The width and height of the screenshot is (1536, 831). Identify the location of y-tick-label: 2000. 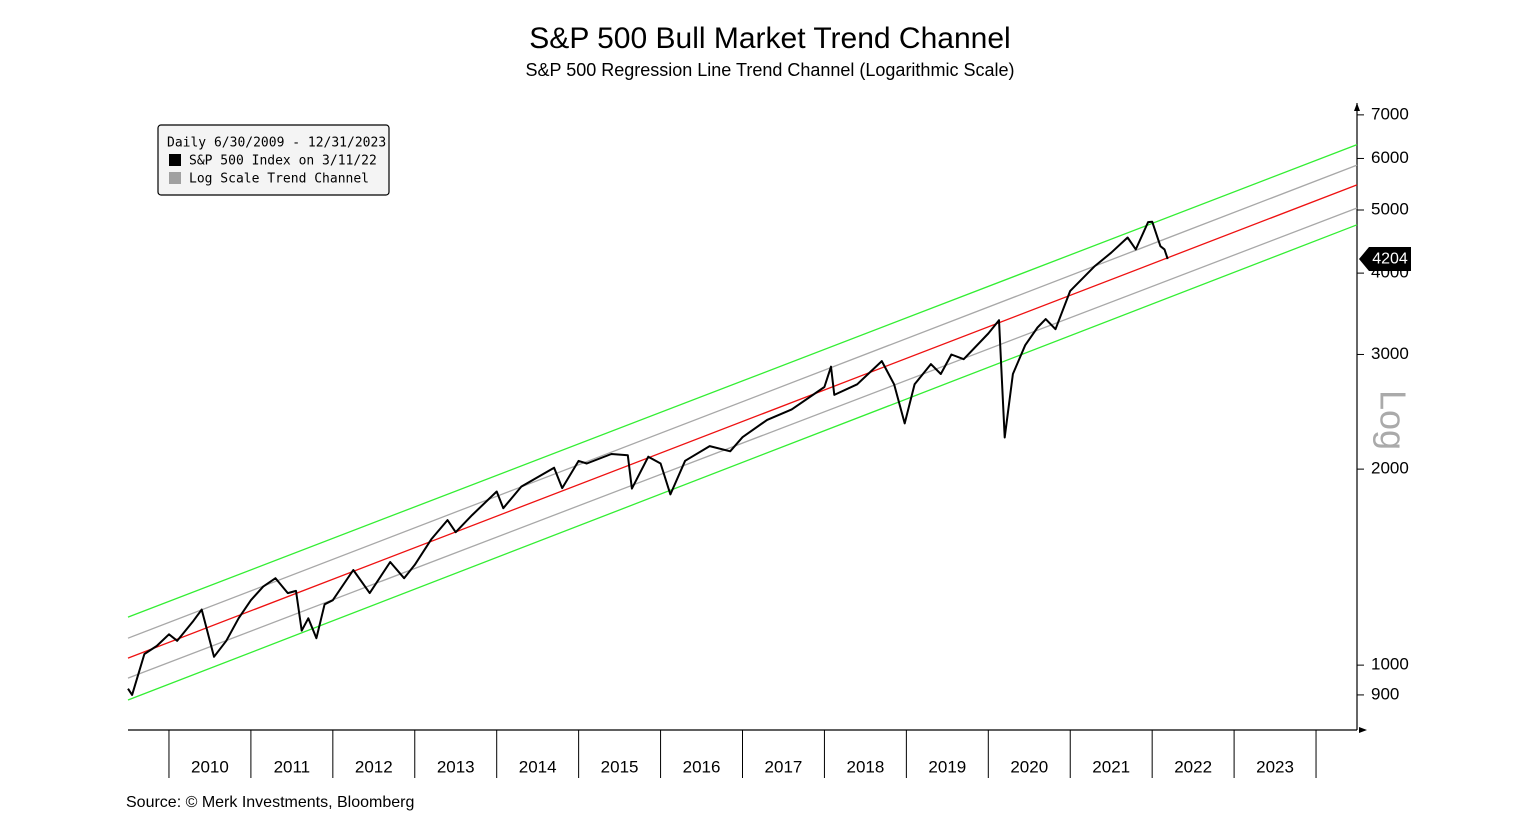
(1390, 468).